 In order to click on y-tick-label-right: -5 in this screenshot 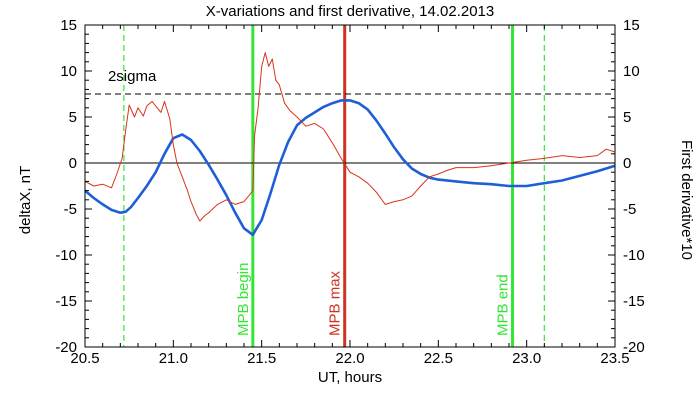, I will do `click(629, 209)`.